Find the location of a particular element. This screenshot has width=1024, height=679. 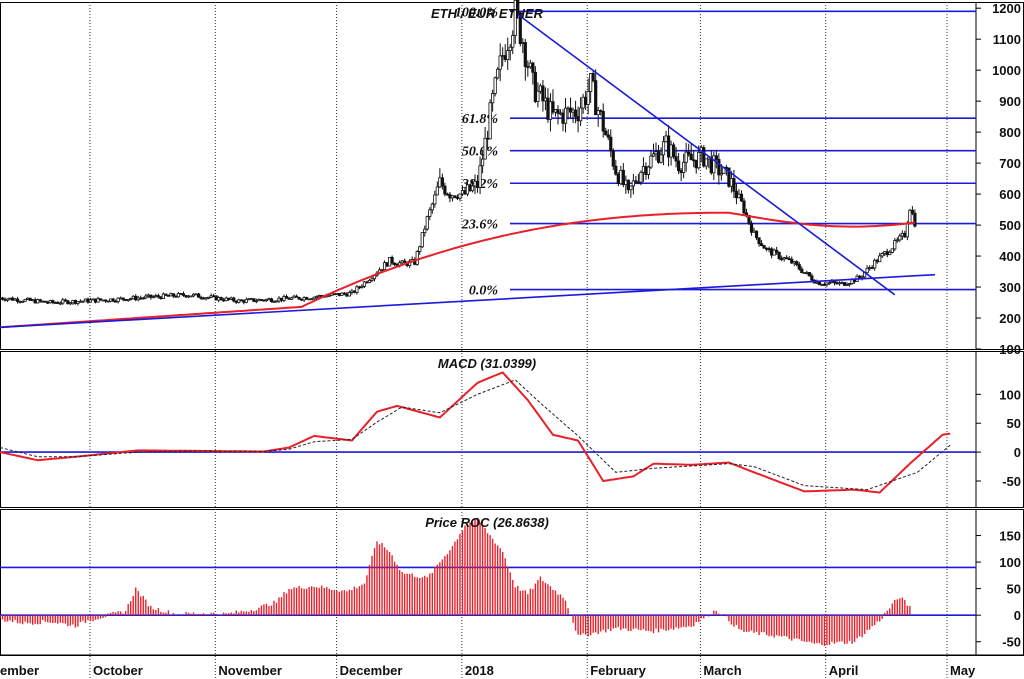

y-tick-label: 600 is located at coordinates (1010, 194).